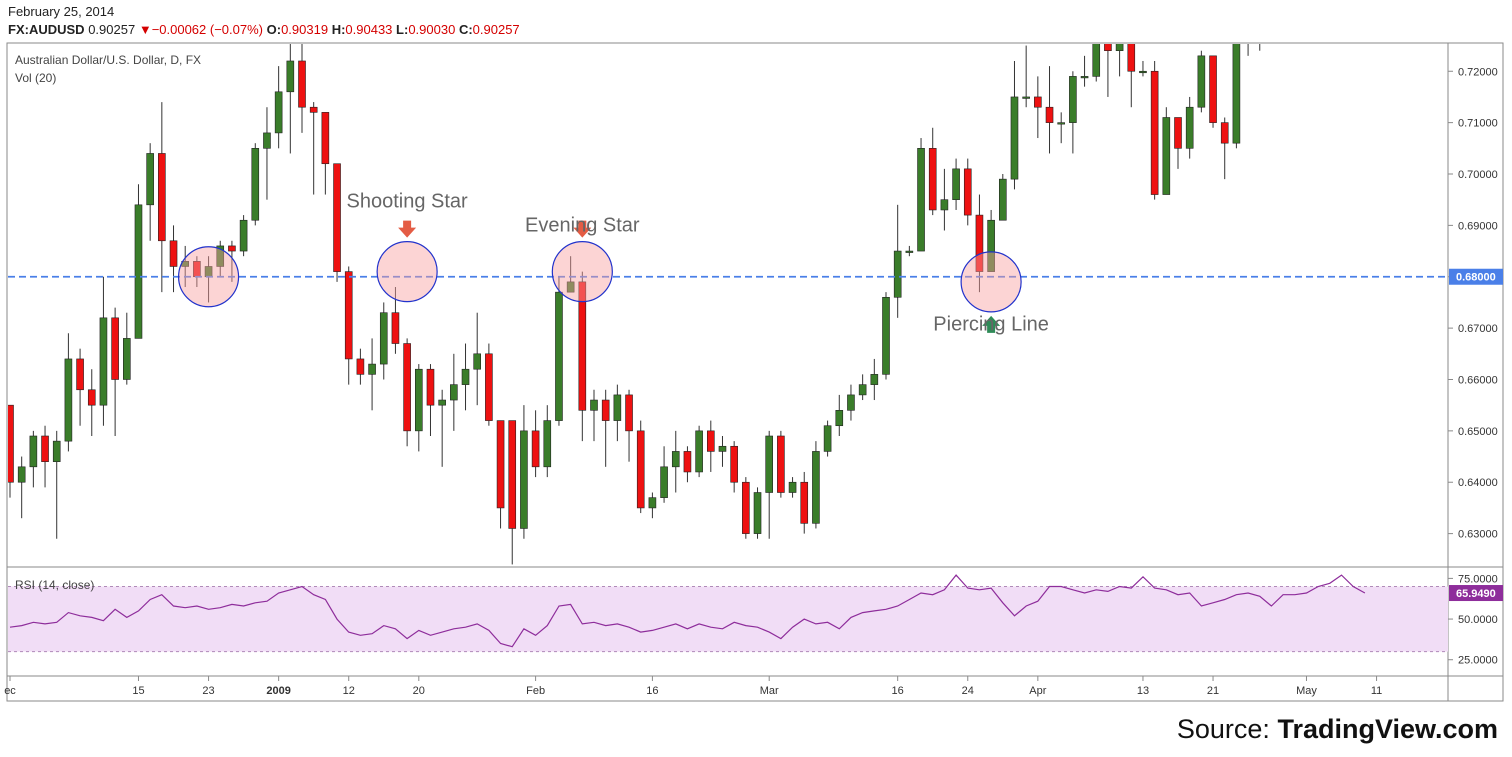  Describe the element at coordinates (1478, 579) in the screenshot. I see `rsi-tick-label: 75.0000` at that location.